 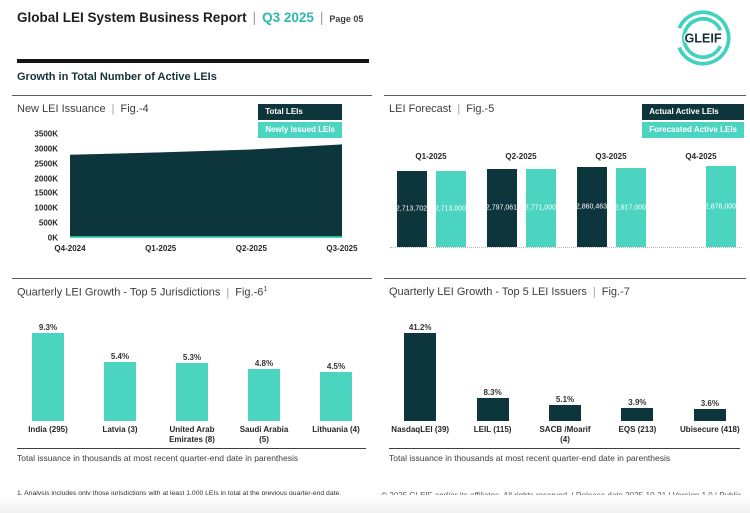 What do you see at coordinates (249, 292) in the screenshot?
I see `figure-label: Fig.-6` at bounding box center [249, 292].